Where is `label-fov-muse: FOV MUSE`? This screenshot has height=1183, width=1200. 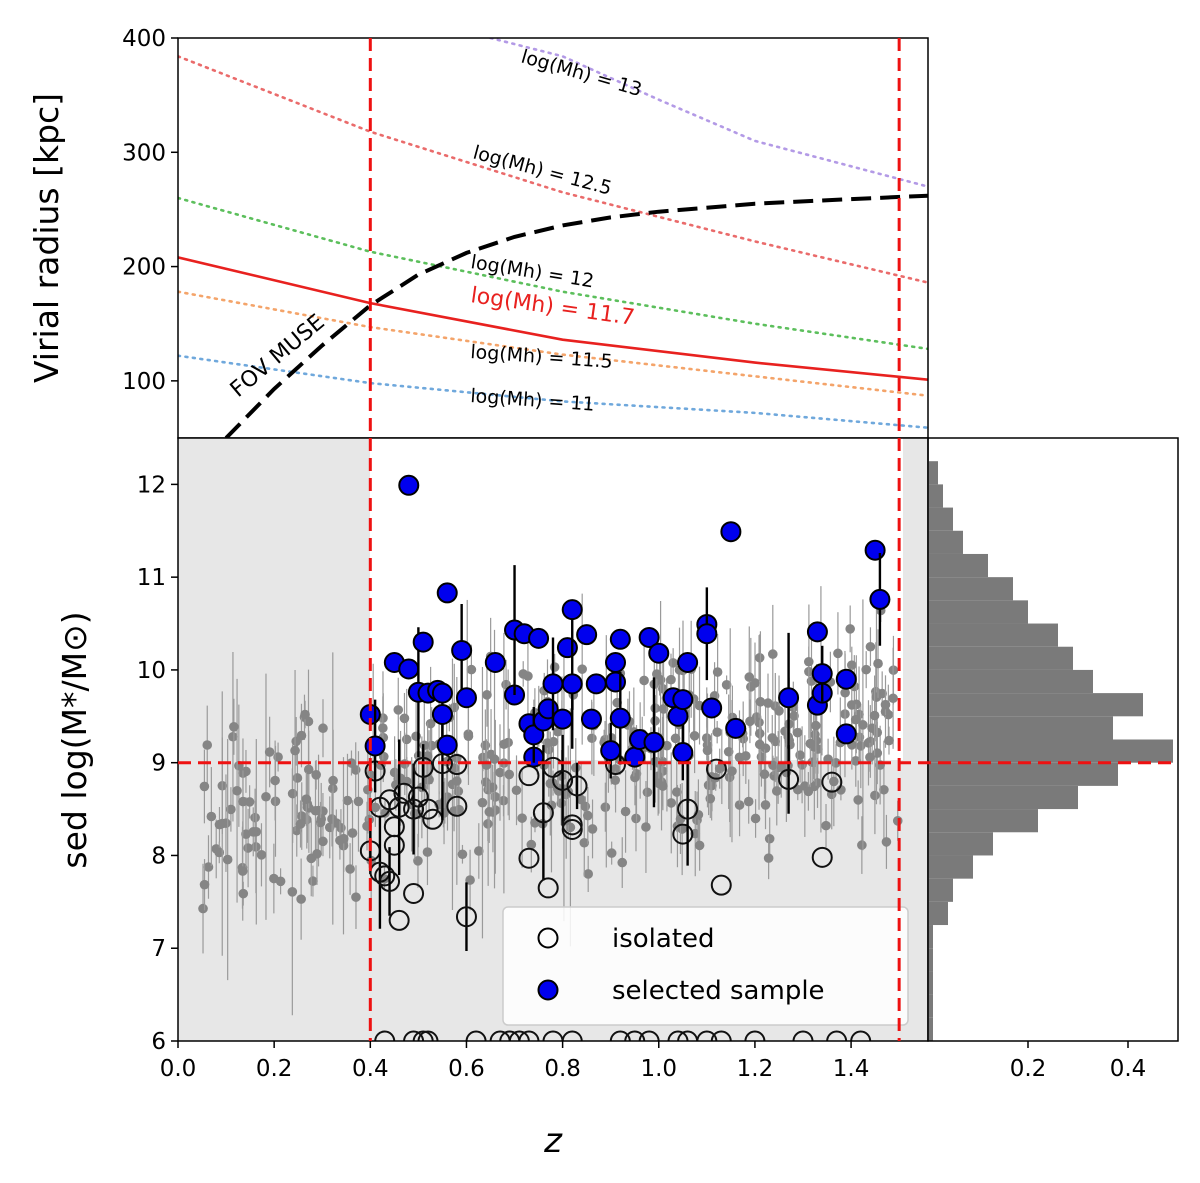 label-fov-muse: FOV MUSE is located at coordinates (278, 356).